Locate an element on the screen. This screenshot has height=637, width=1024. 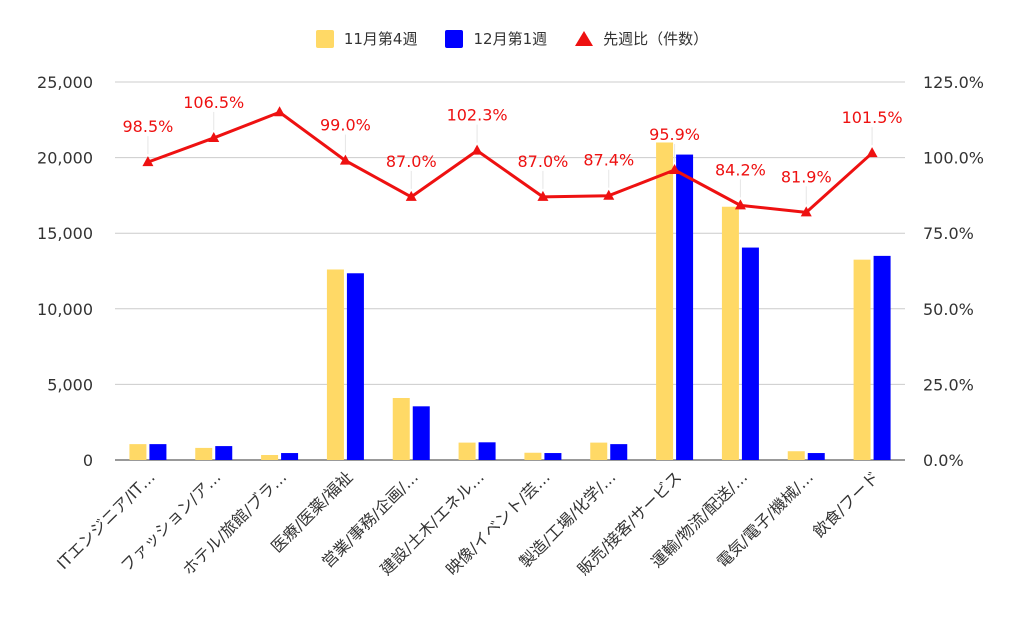
data-label: 106.5% is located at coordinates (213, 102).